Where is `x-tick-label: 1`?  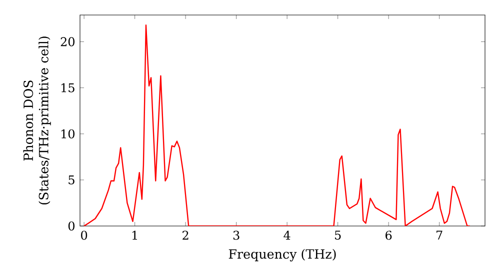
x-tick-label: 1 is located at coordinates (134, 235).